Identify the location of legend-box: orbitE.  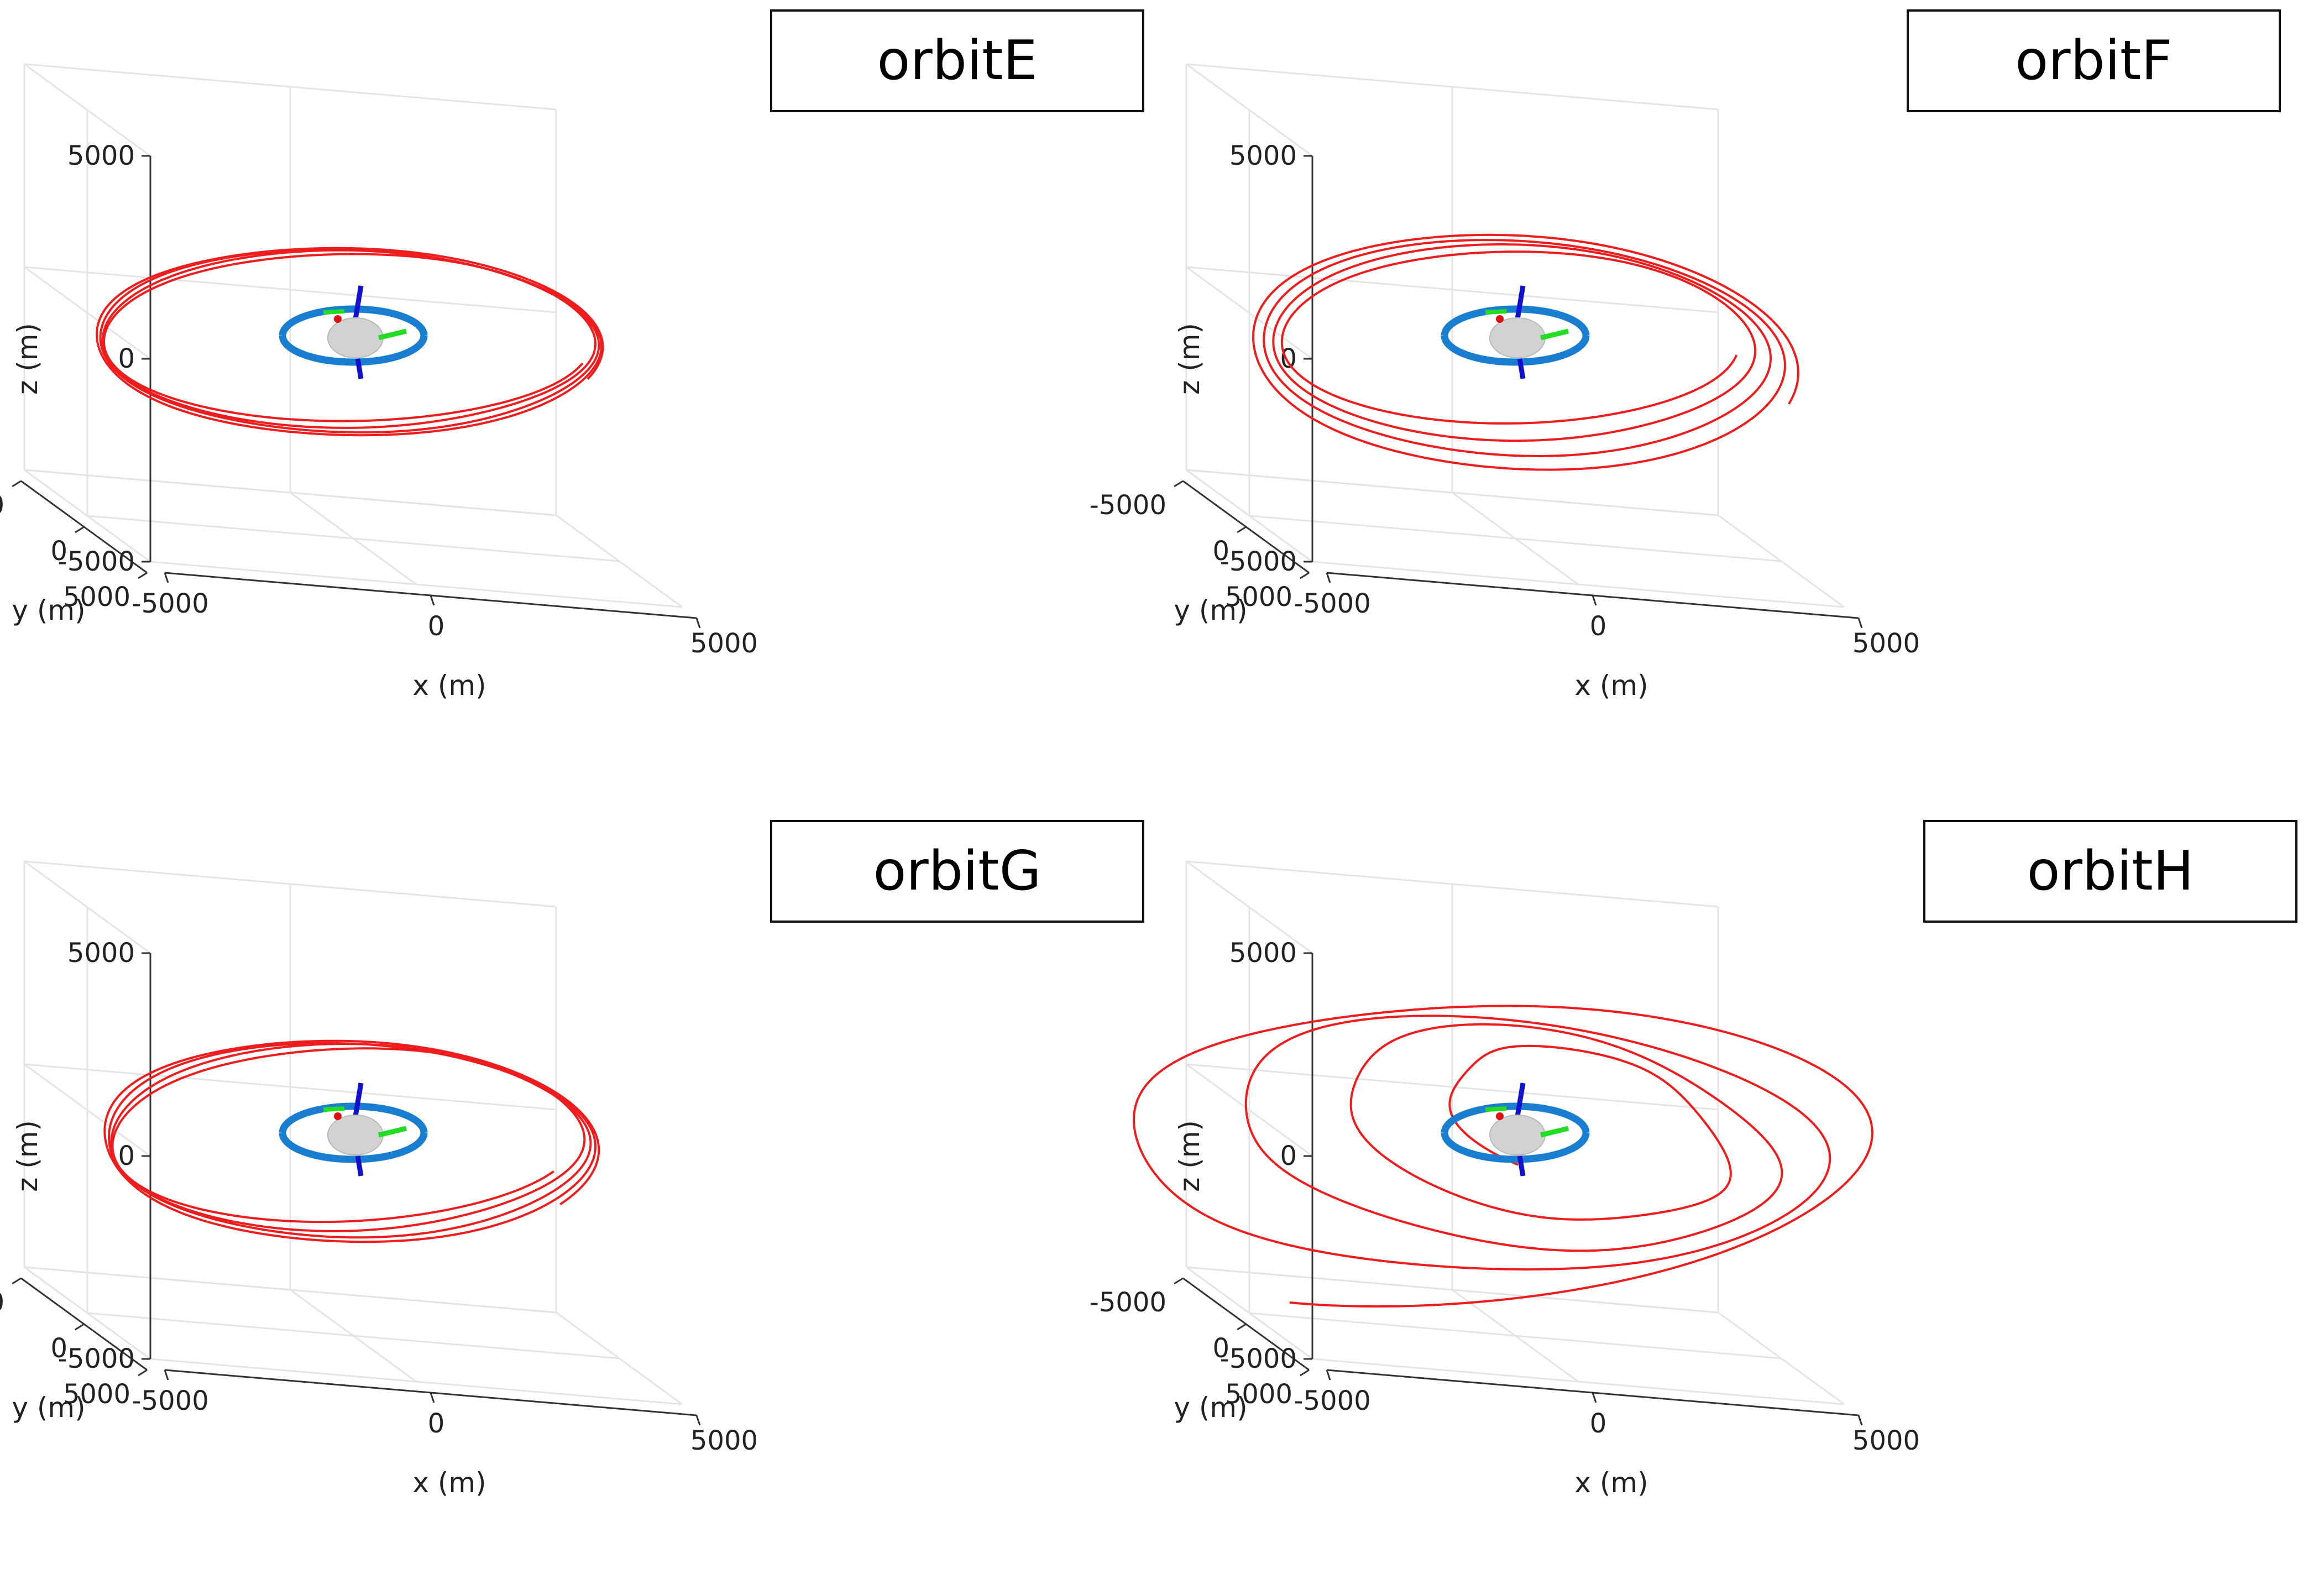
(957, 60).